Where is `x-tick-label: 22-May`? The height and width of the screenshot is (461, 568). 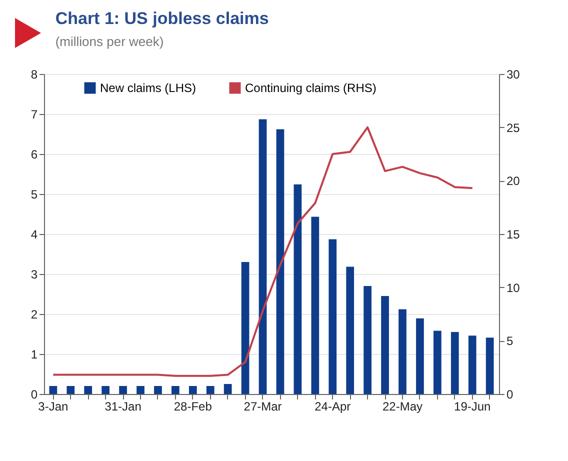
x-tick-label: 22-May is located at coordinates (402, 407).